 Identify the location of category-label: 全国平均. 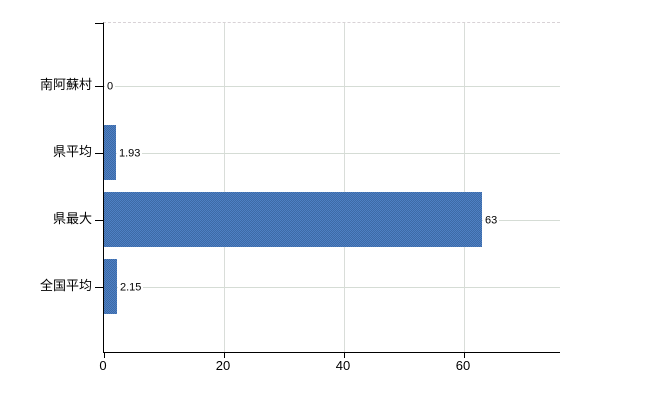
(65, 285).